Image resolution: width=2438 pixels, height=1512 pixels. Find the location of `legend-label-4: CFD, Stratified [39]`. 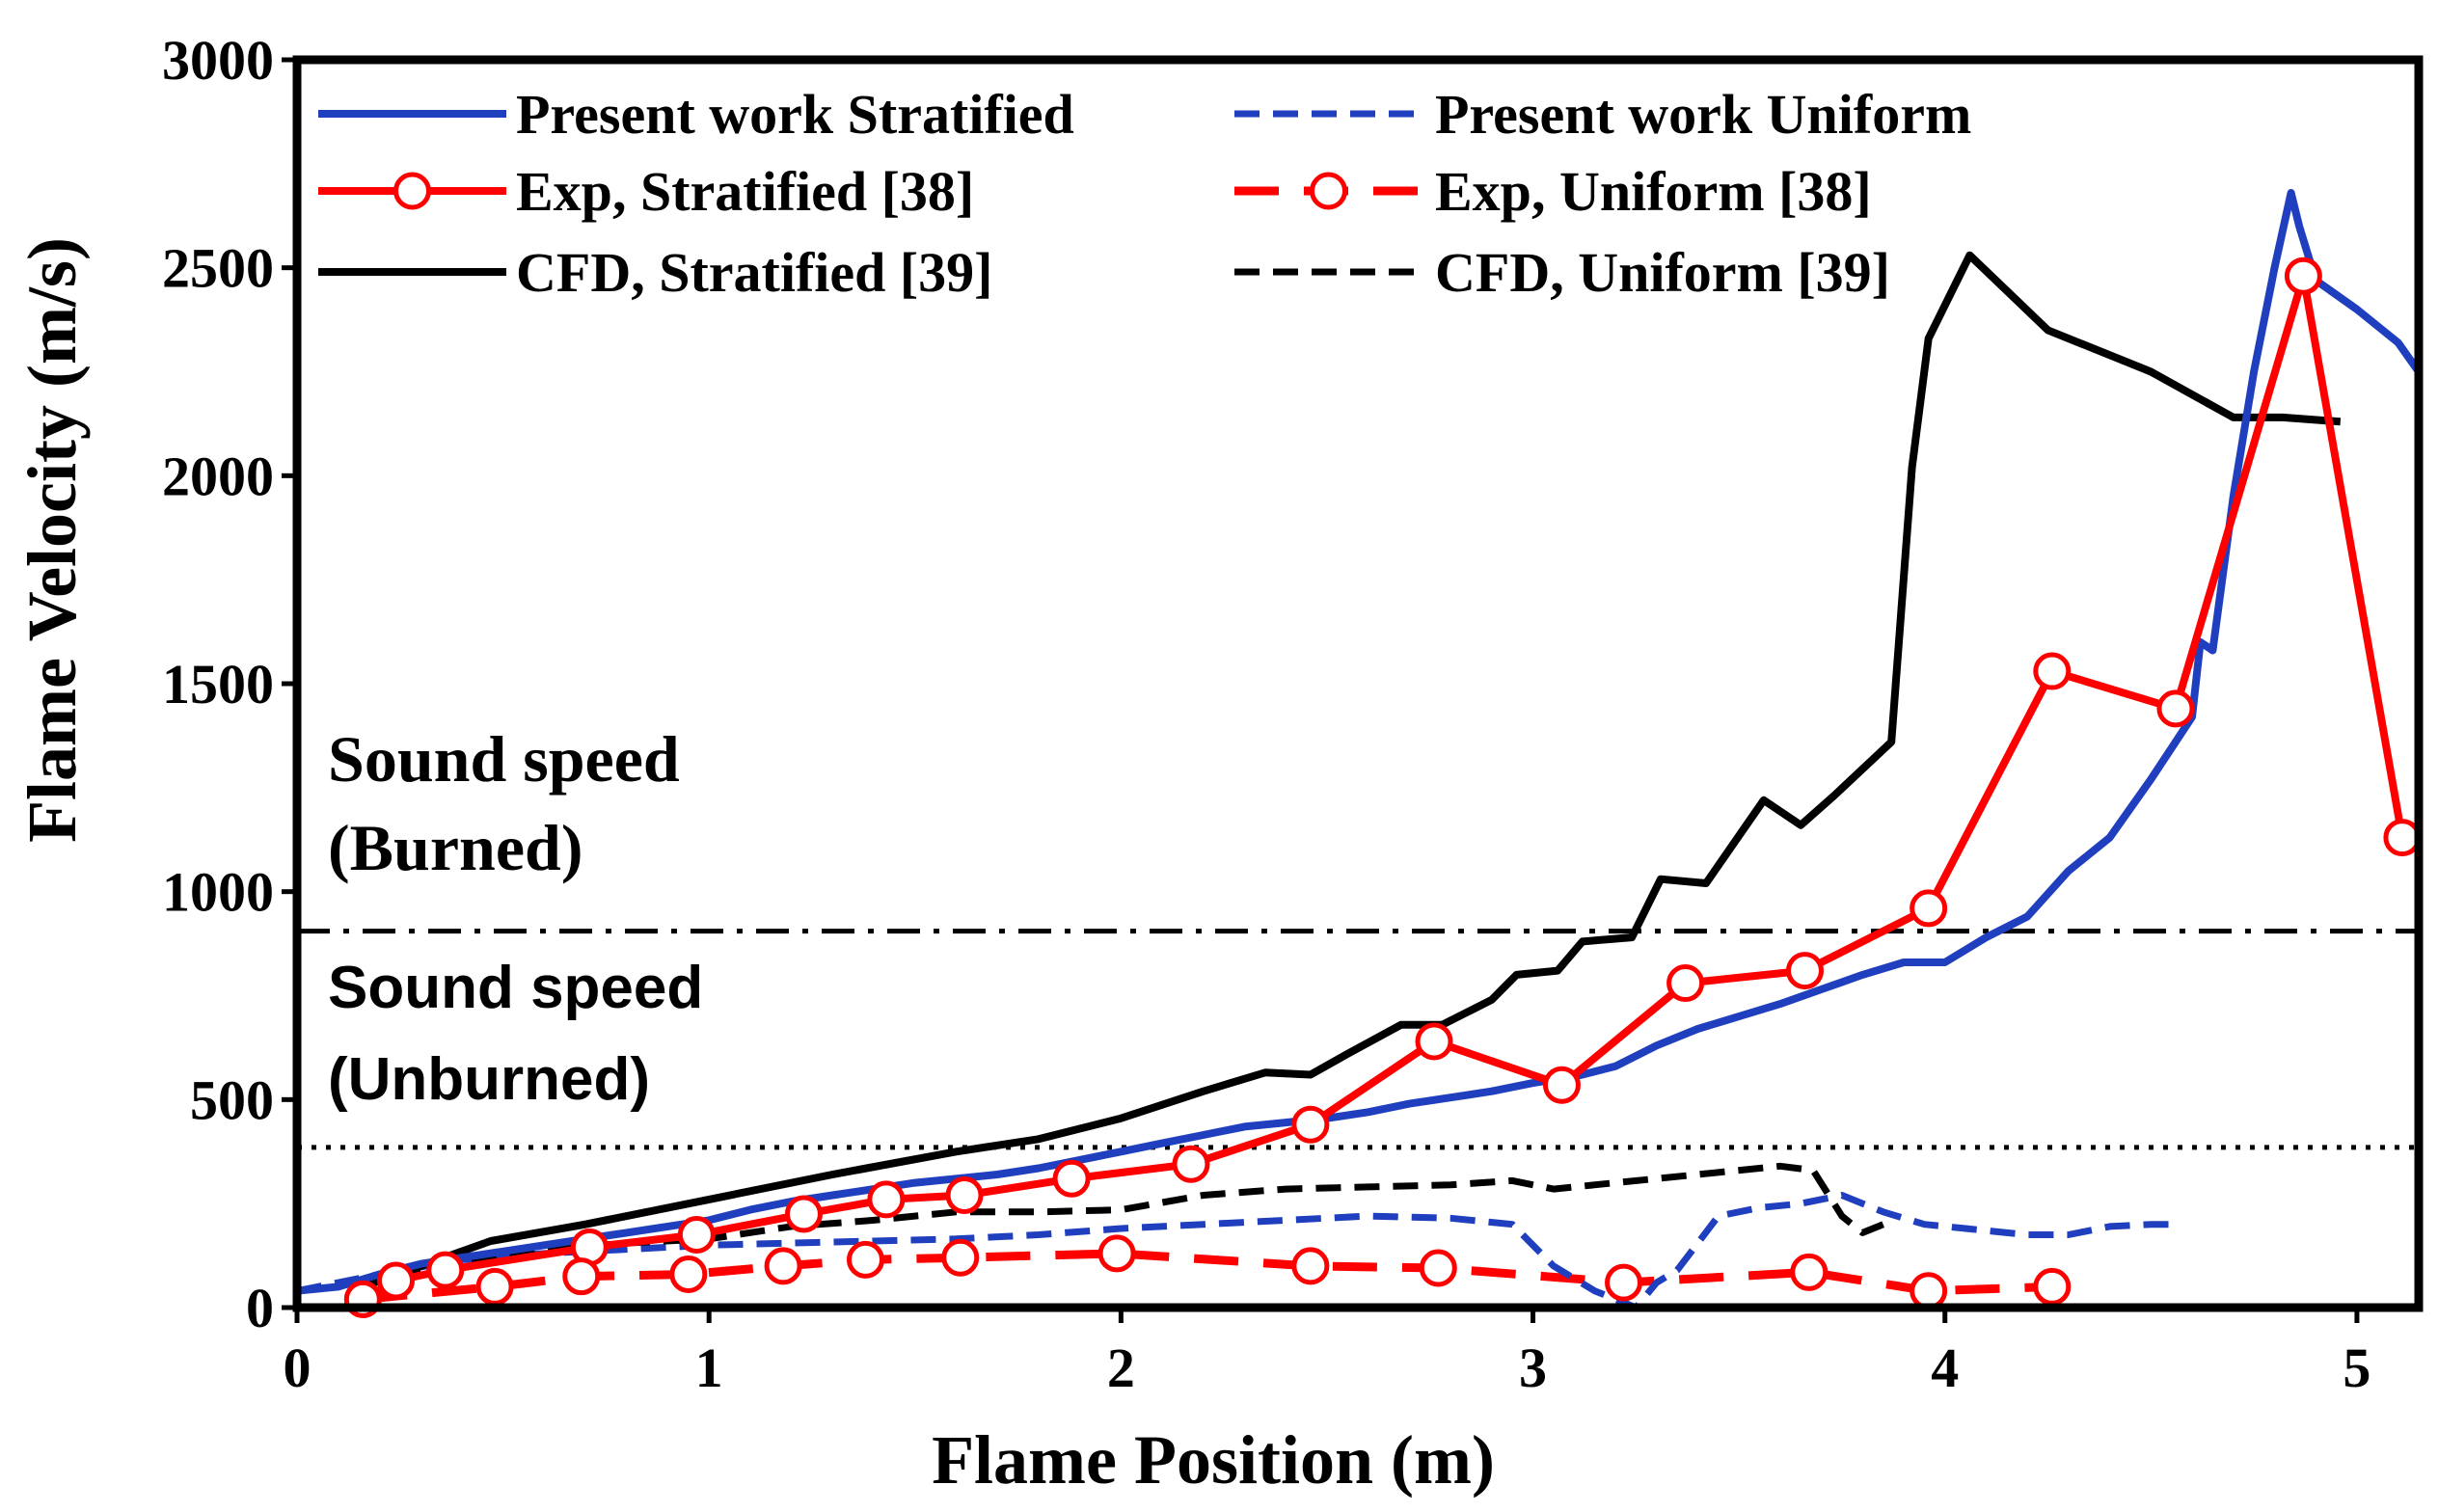

legend-label-4: CFD, Stratified [39] is located at coordinates (754, 272).